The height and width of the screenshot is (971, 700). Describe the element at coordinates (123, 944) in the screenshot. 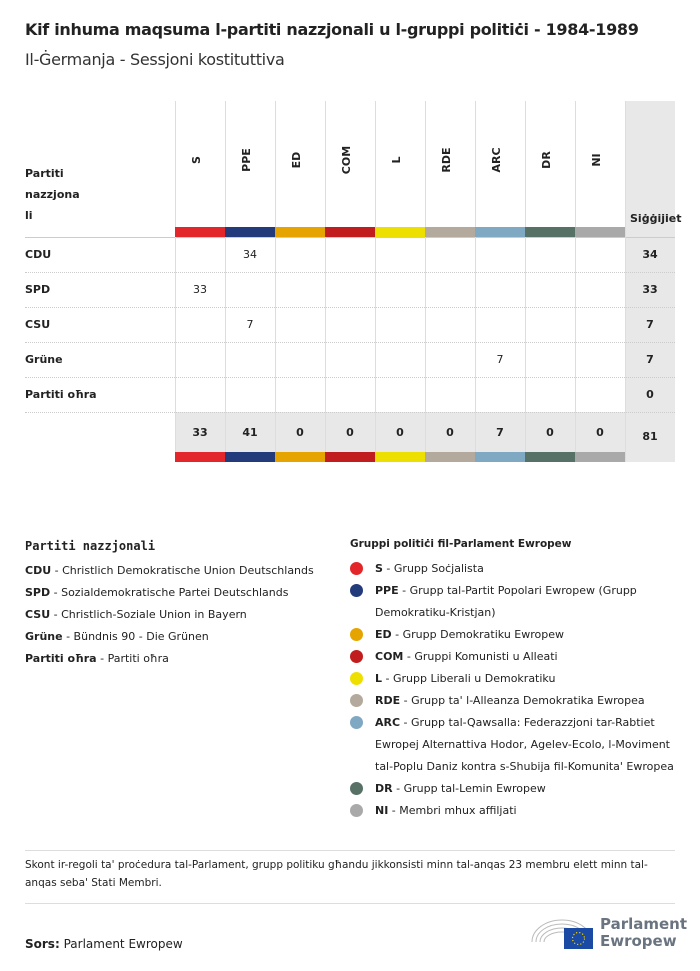

I see `source-value: Parlament Ewropew` at that location.